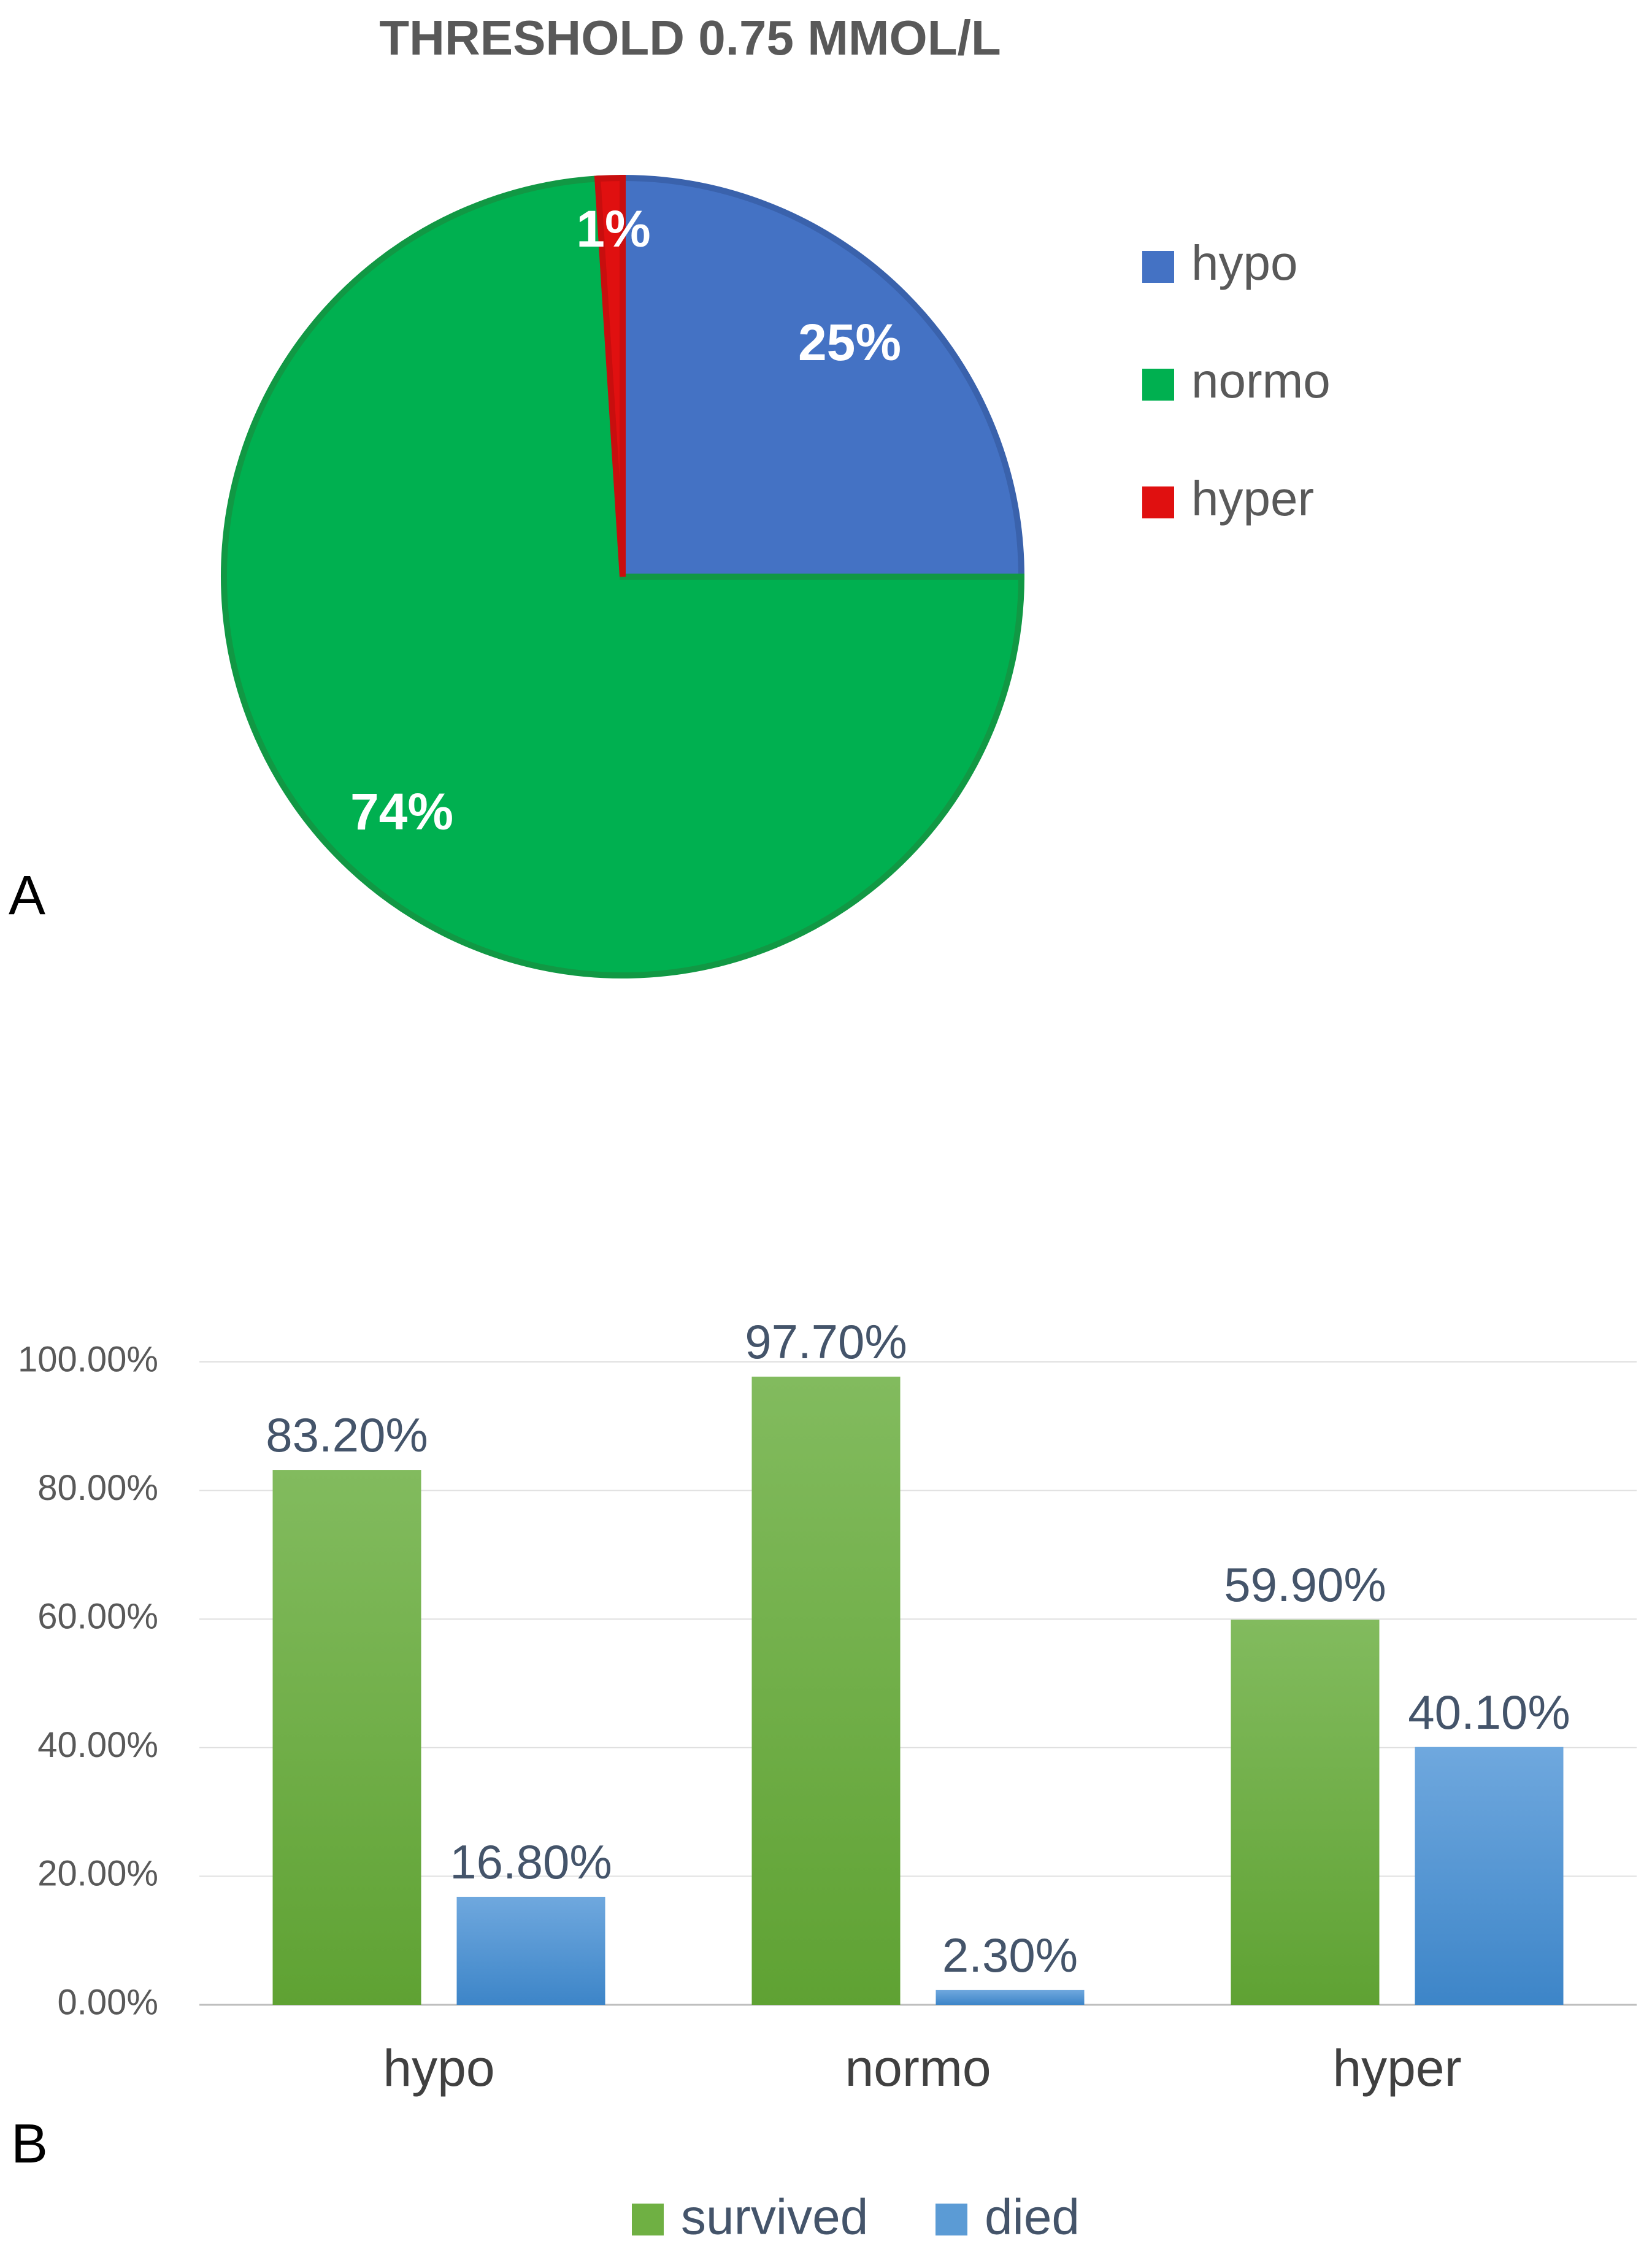  Describe the element at coordinates (97, 1745) in the screenshot. I see `y-tick-label: 40.00%` at that location.